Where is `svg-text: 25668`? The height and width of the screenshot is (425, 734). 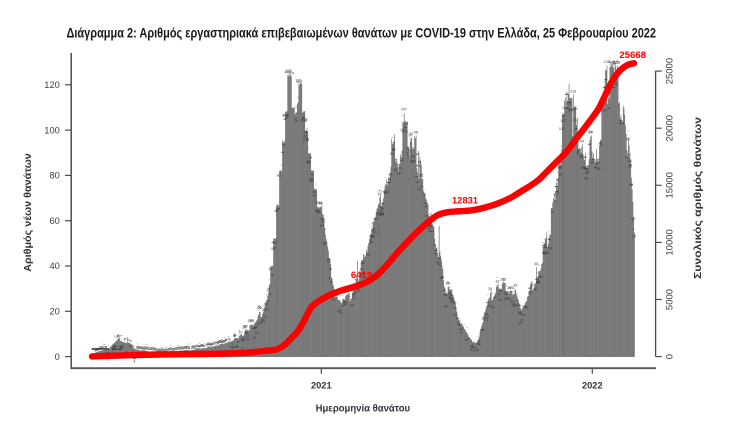
svg-text: 25668 is located at coordinates (632, 55).